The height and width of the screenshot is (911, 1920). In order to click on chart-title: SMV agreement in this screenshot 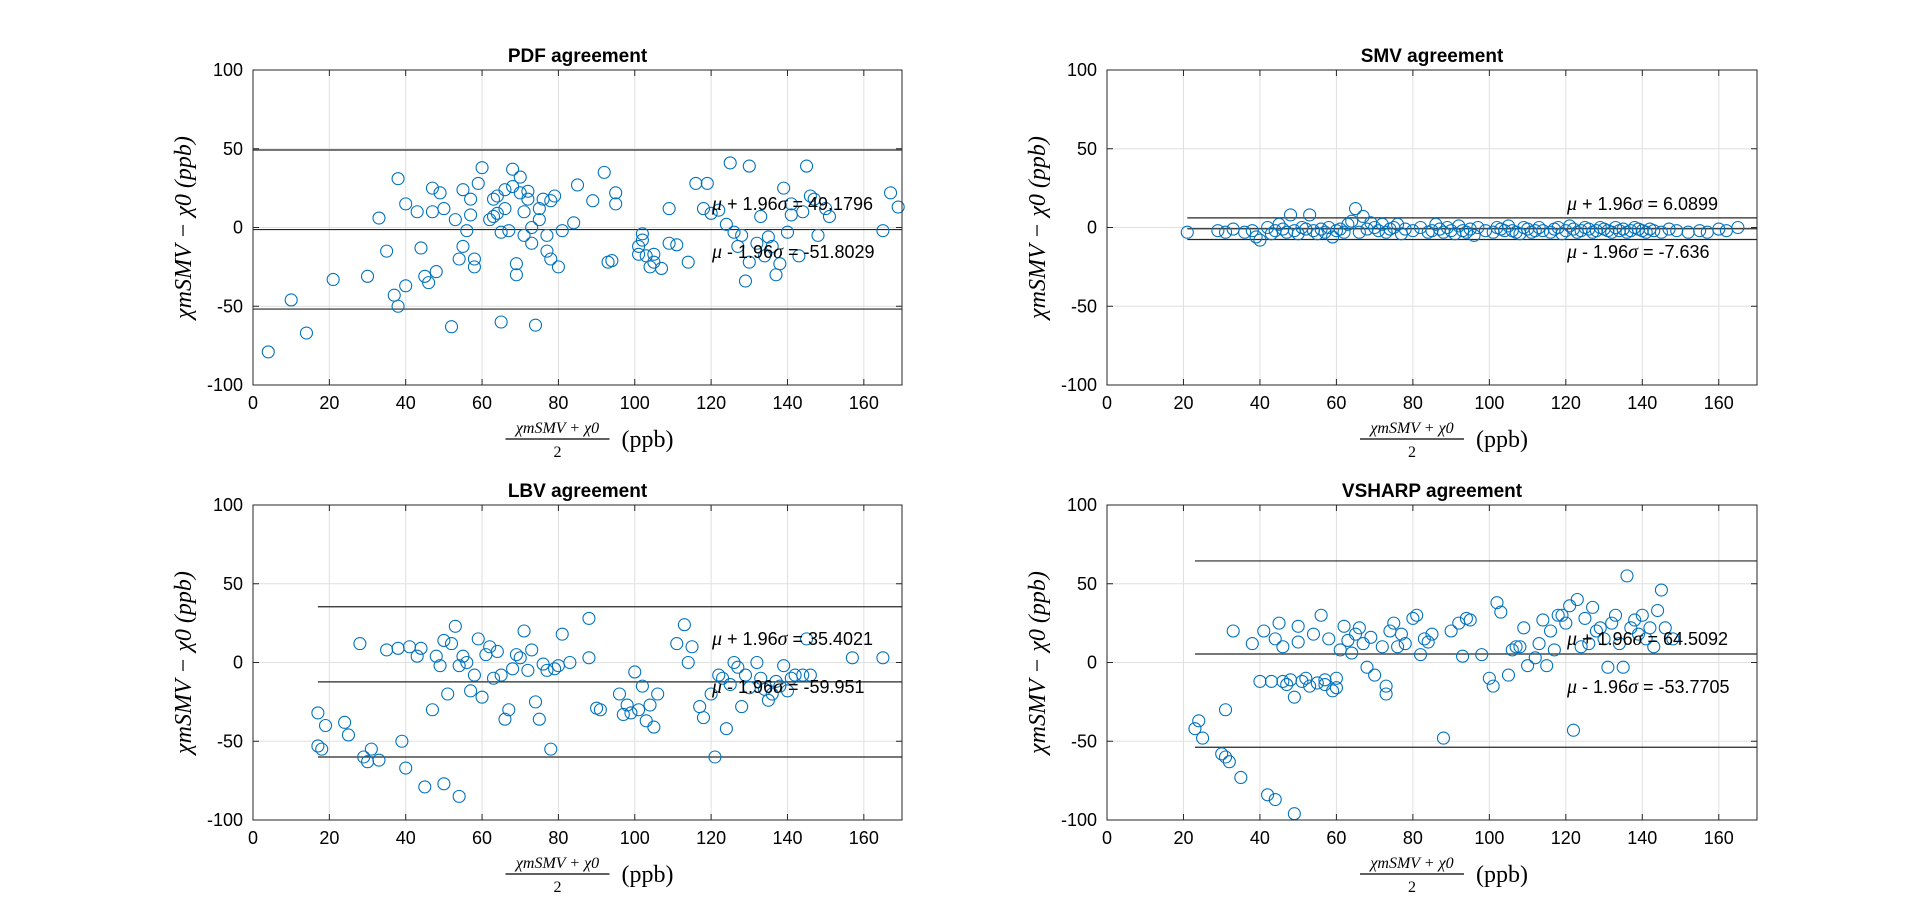, I will do `click(1432, 56)`.